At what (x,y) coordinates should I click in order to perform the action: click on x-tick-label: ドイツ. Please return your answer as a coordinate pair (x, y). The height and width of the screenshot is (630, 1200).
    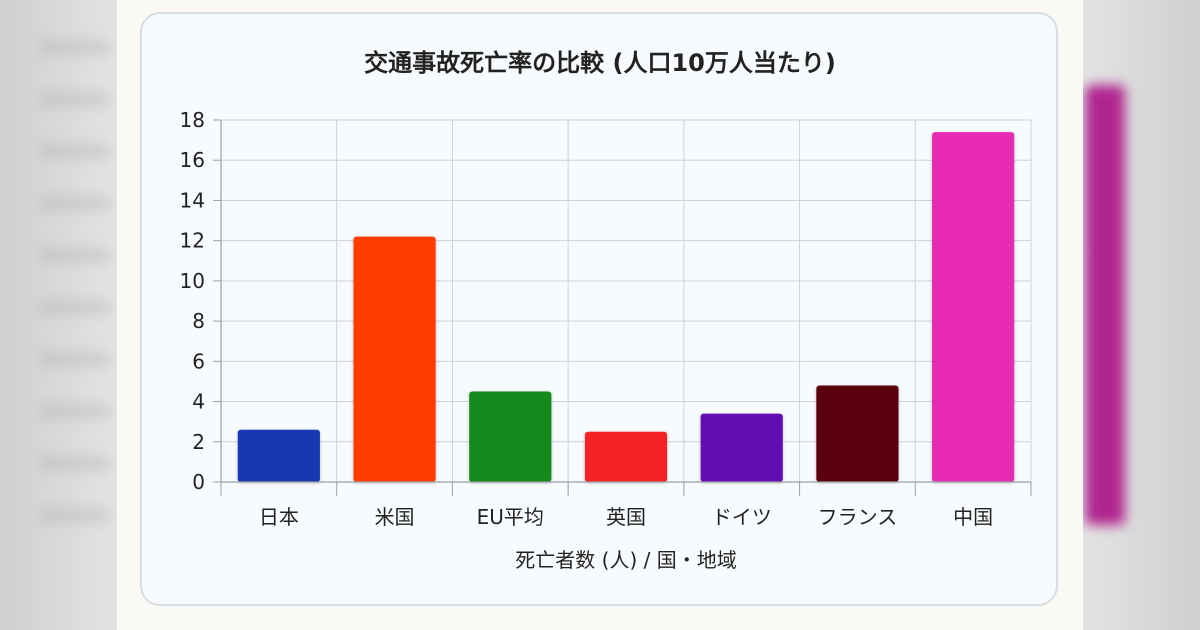
    Looking at the image, I should click on (742, 517).